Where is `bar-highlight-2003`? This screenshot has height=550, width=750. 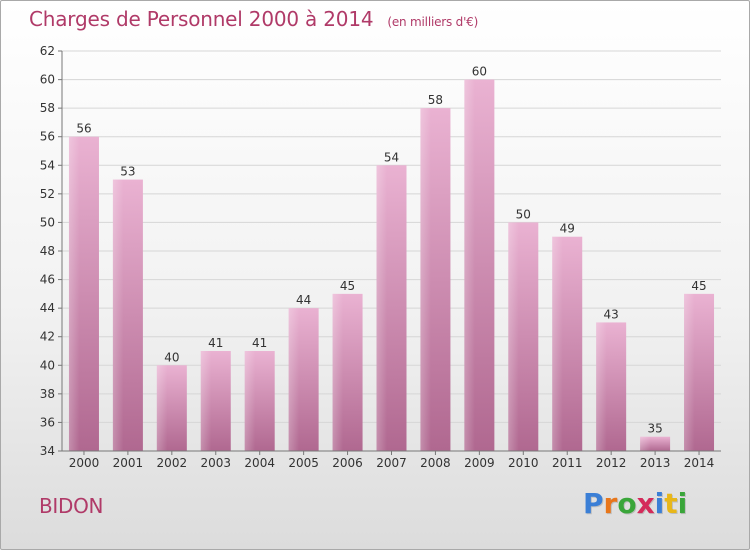 bar-highlight-2003 is located at coordinates (206, 401).